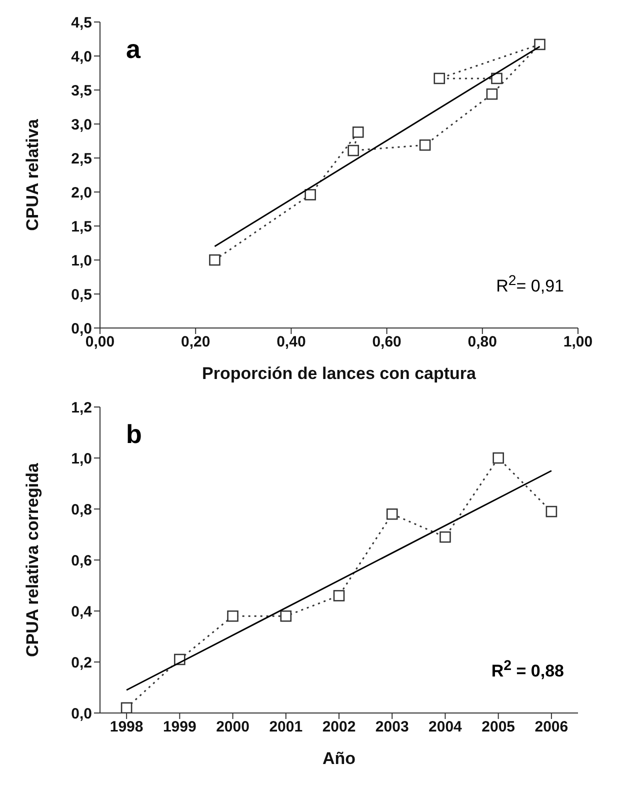  Describe the element at coordinates (81, 57) in the screenshot. I see `y-tick-label: 4,0` at that location.